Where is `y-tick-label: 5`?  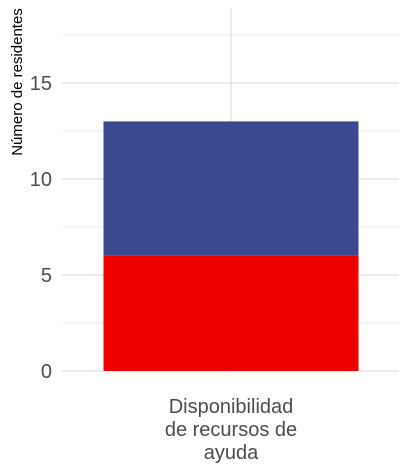
y-tick-label: 5 is located at coordinates (46, 276).